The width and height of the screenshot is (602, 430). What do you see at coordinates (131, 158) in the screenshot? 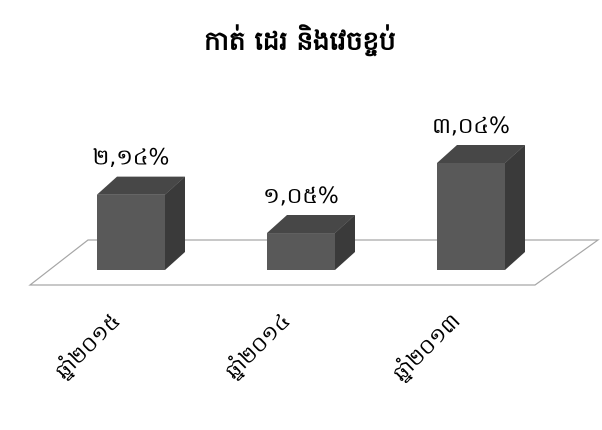
I see `value-label: ២,១៤%` at bounding box center [131, 158].